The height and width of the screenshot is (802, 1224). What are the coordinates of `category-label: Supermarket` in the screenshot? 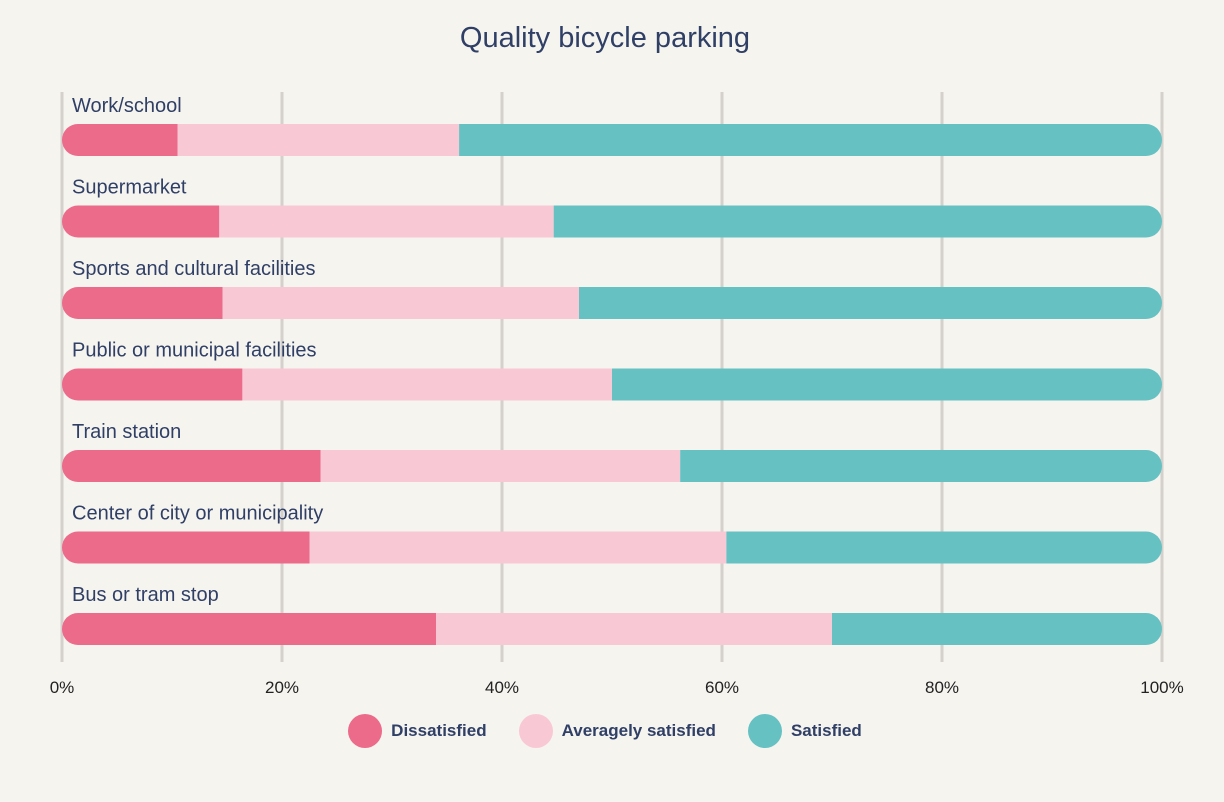 It's located at (129, 188).